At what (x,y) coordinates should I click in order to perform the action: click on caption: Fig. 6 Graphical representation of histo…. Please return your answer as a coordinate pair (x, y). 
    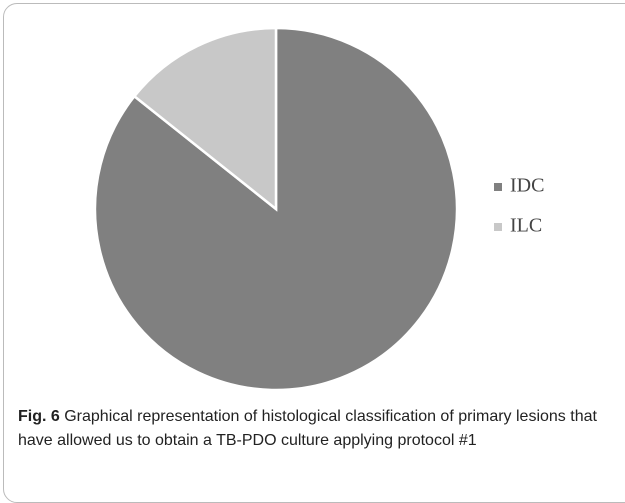
    Looking at the image, I should click on (318, 429).